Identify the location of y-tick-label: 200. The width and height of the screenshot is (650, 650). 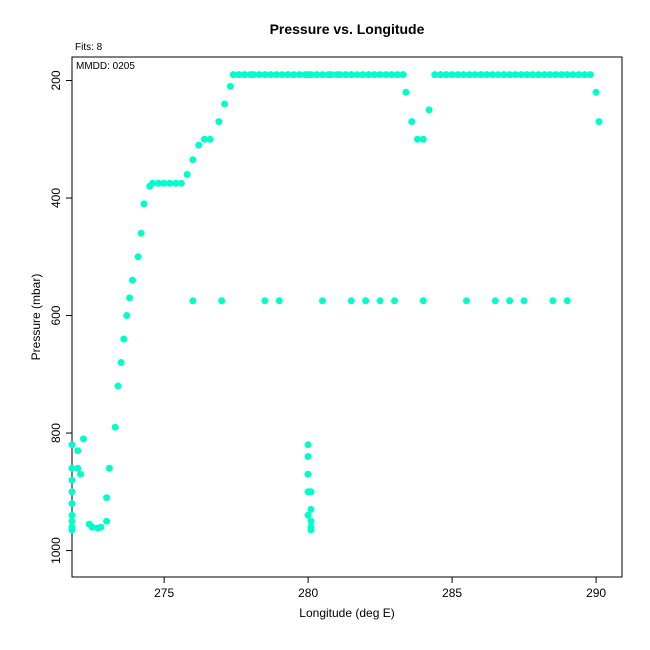
(56, 80).